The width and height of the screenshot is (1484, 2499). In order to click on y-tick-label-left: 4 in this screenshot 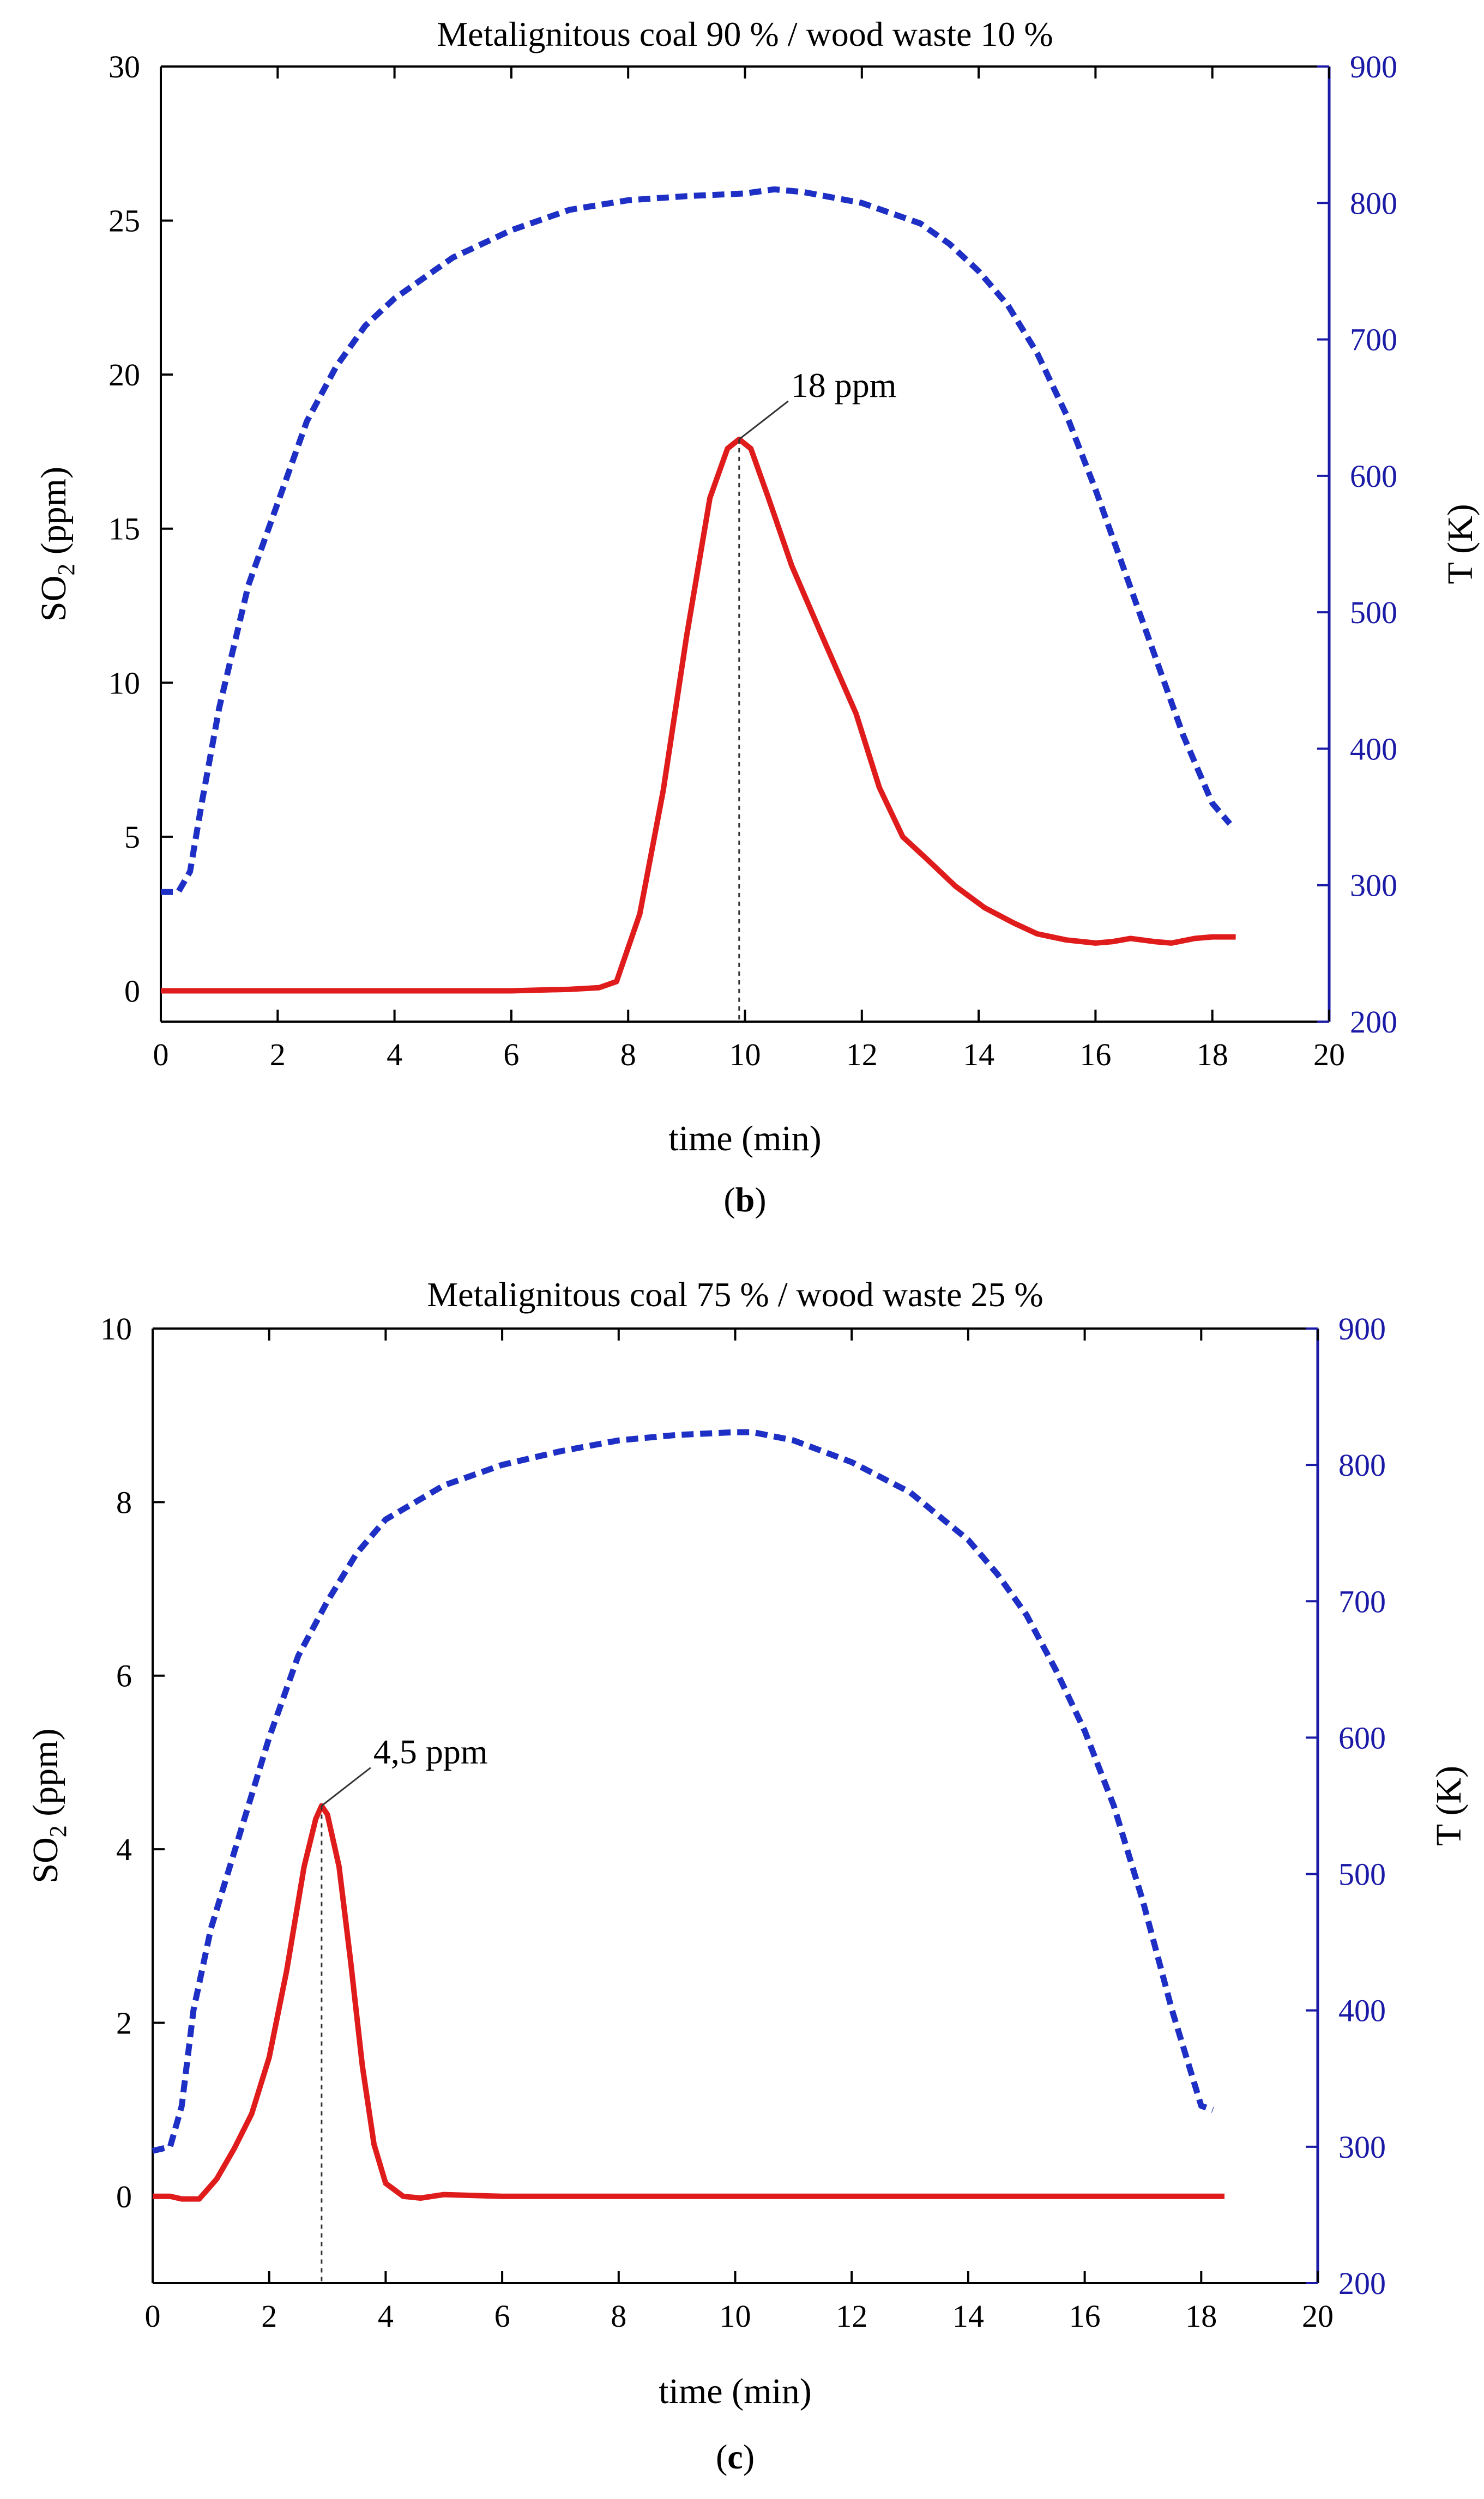, I will do `click(124, 1849)`.